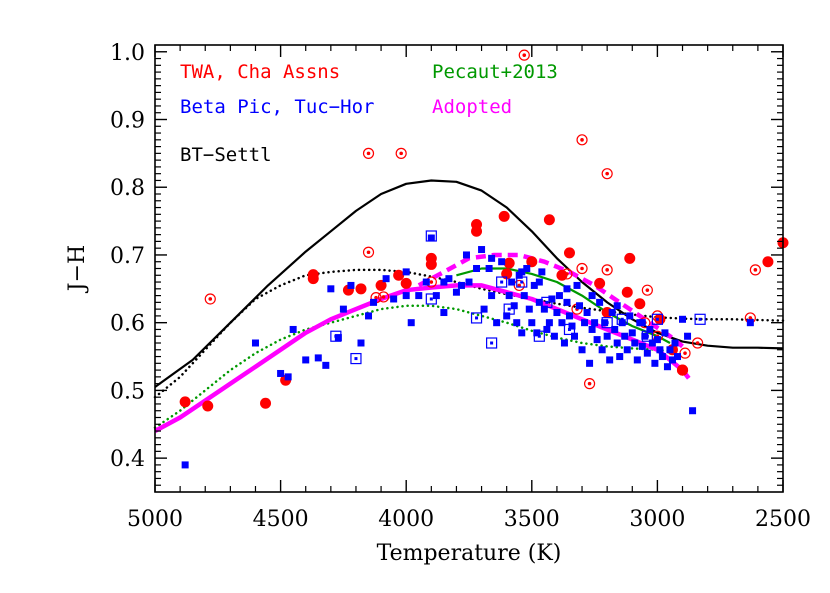 Image resolution: width=830 pixels, height=593 pixels. Describe the element at coordinates (277, 107) in the screenshot. I see `legend-entry: Beta Pic, Tuc−Hor` at that location.